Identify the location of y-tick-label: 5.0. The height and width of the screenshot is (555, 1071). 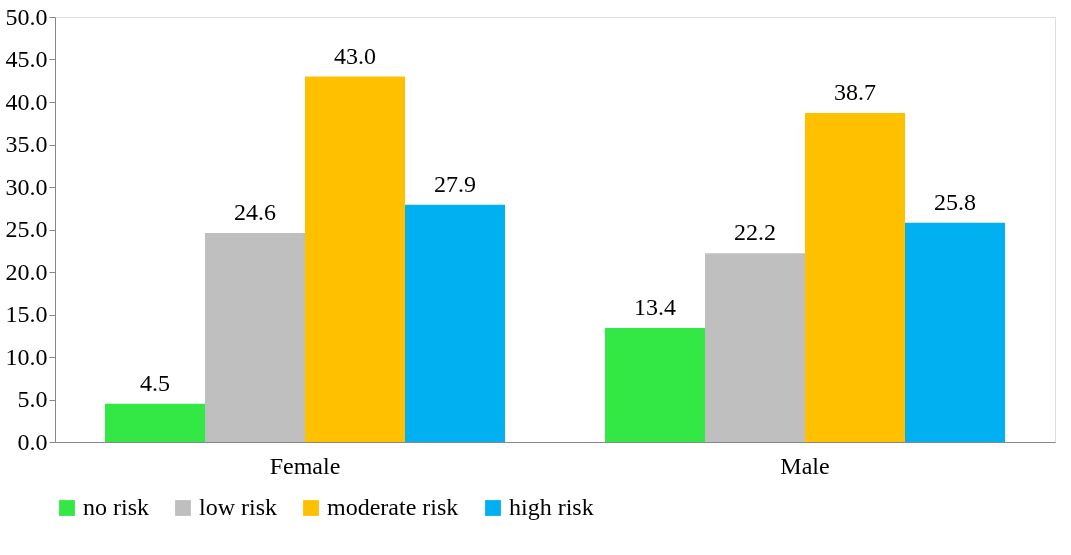
(32, 399).